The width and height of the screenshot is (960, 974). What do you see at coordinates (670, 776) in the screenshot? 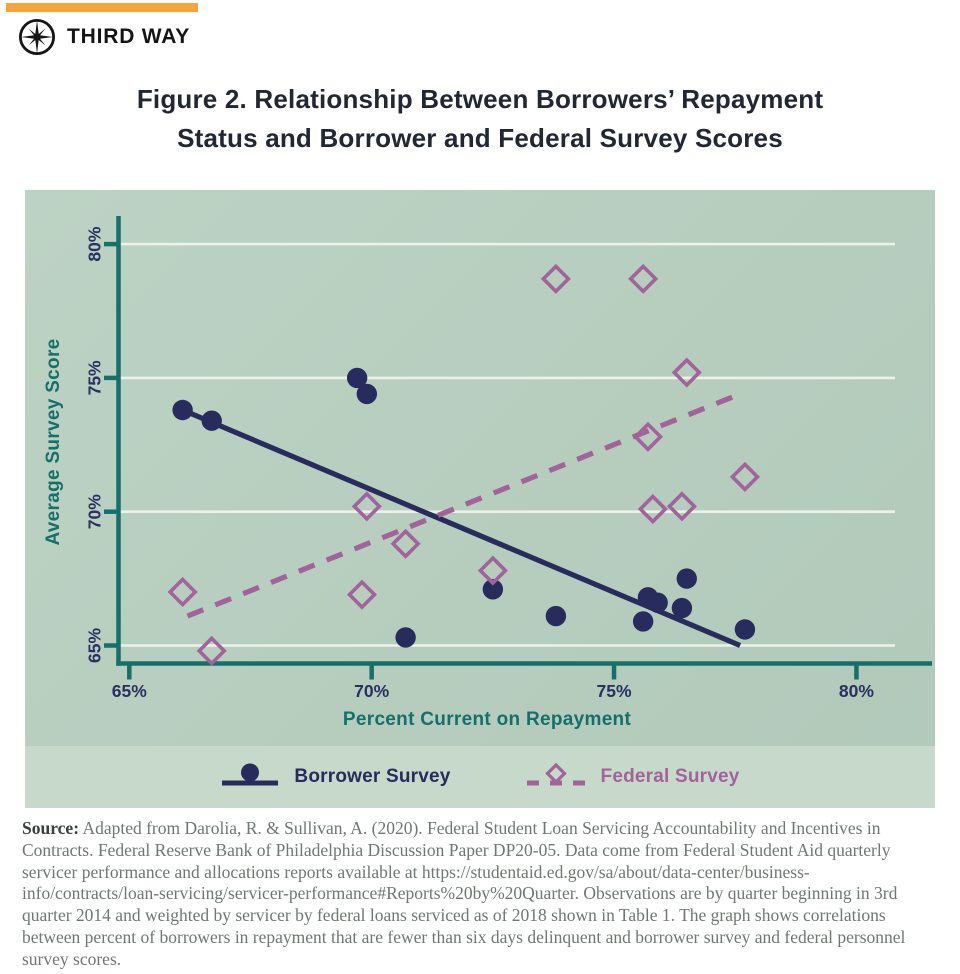
I see `legend-federal-label: Federal Survey` at bounding box center [670, 776].